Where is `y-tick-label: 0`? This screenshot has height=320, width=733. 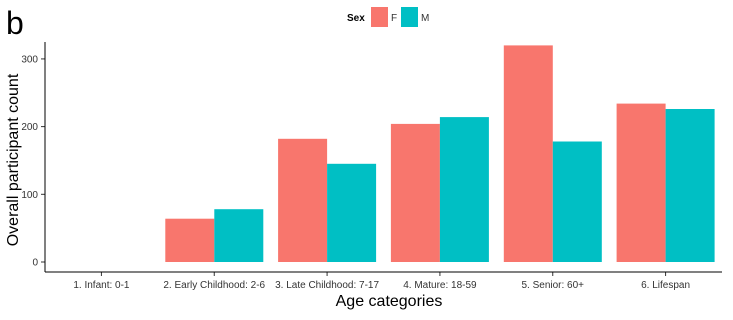
y-tick-label: 0 is located at coordinates (35, 263).